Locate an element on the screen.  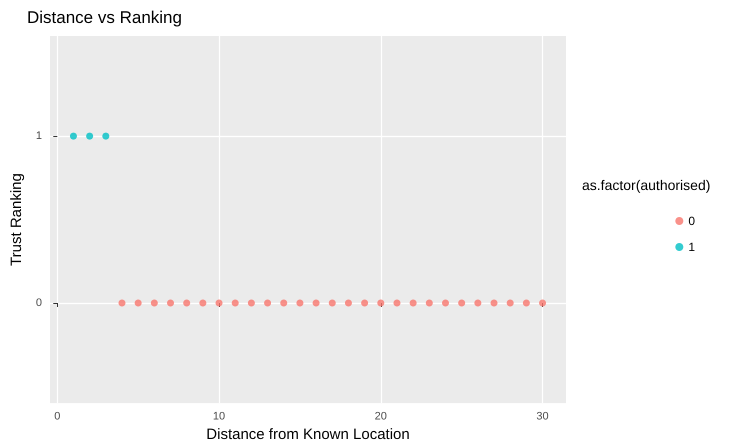
x-tick-label: 20 is located at coordinates (380, 416).